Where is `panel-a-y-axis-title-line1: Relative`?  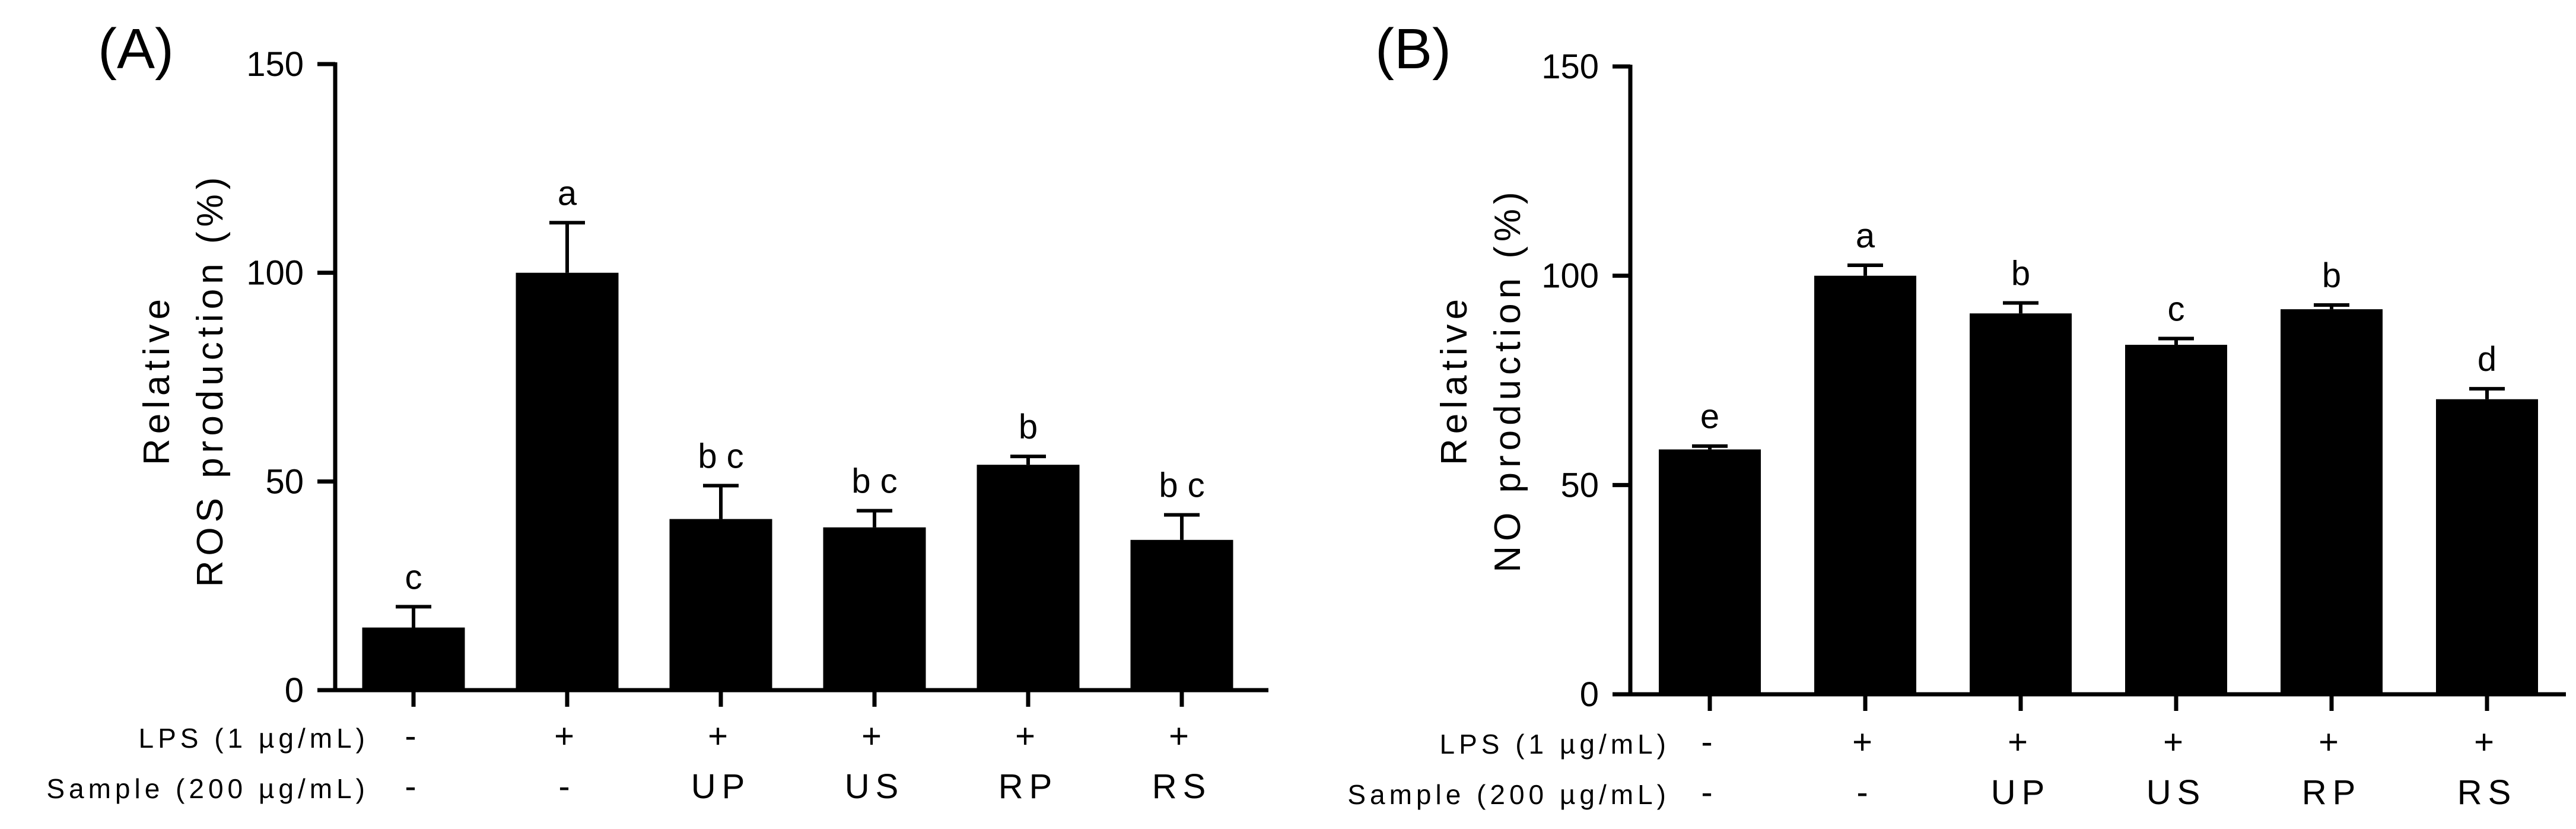 panel-a-y-axis-title-line1: Relative is located at coordinates (156, 379).